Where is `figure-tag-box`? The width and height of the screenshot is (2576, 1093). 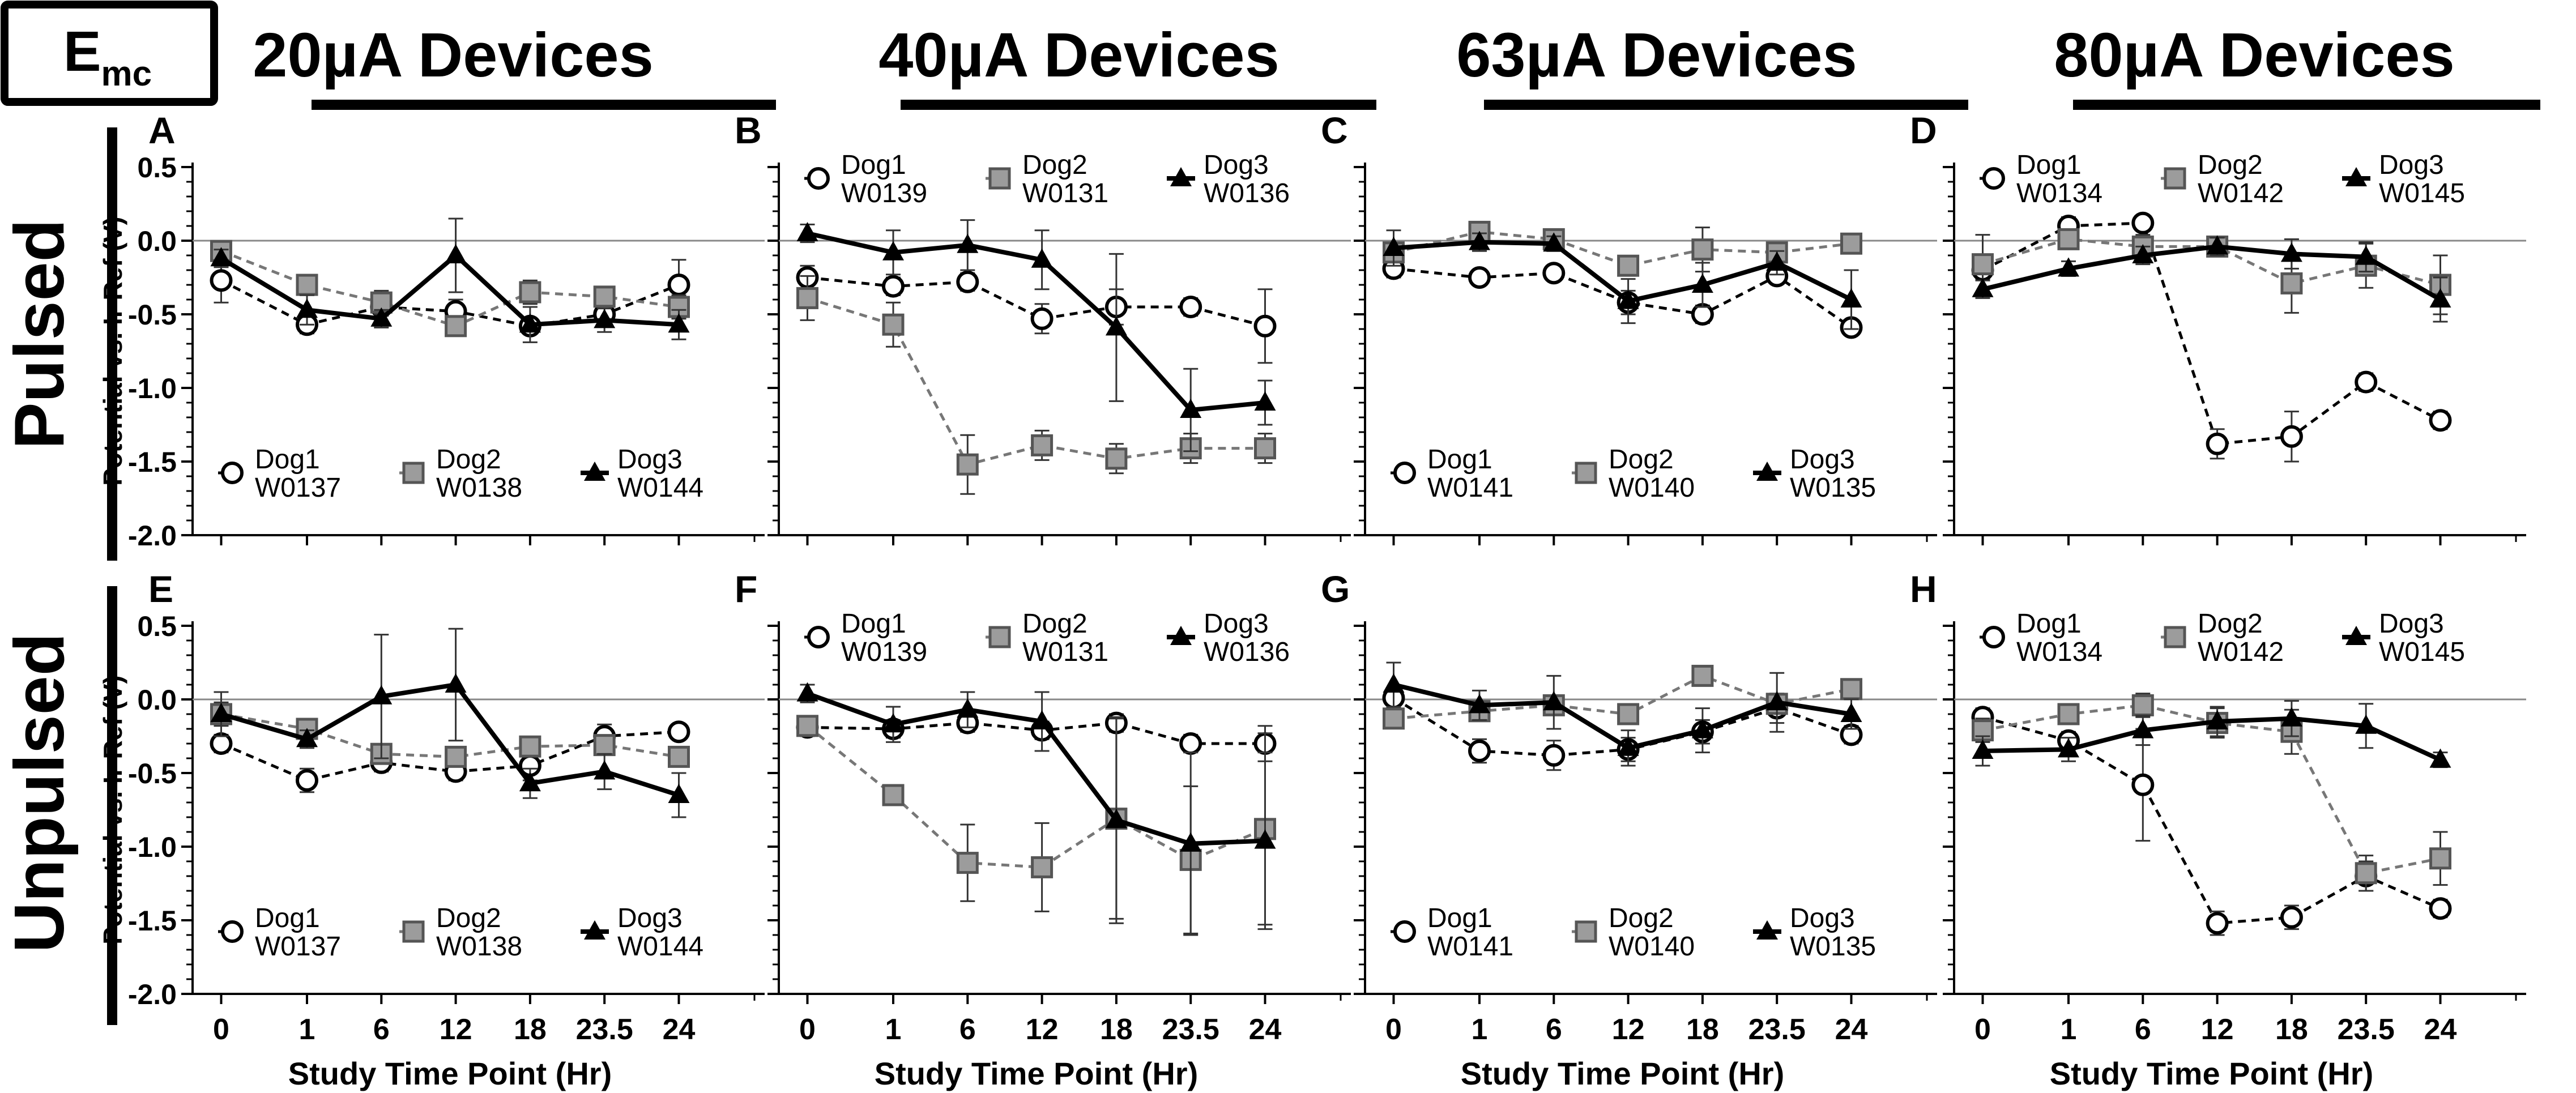
figure-tag-box is located at coordinates (109, 53).